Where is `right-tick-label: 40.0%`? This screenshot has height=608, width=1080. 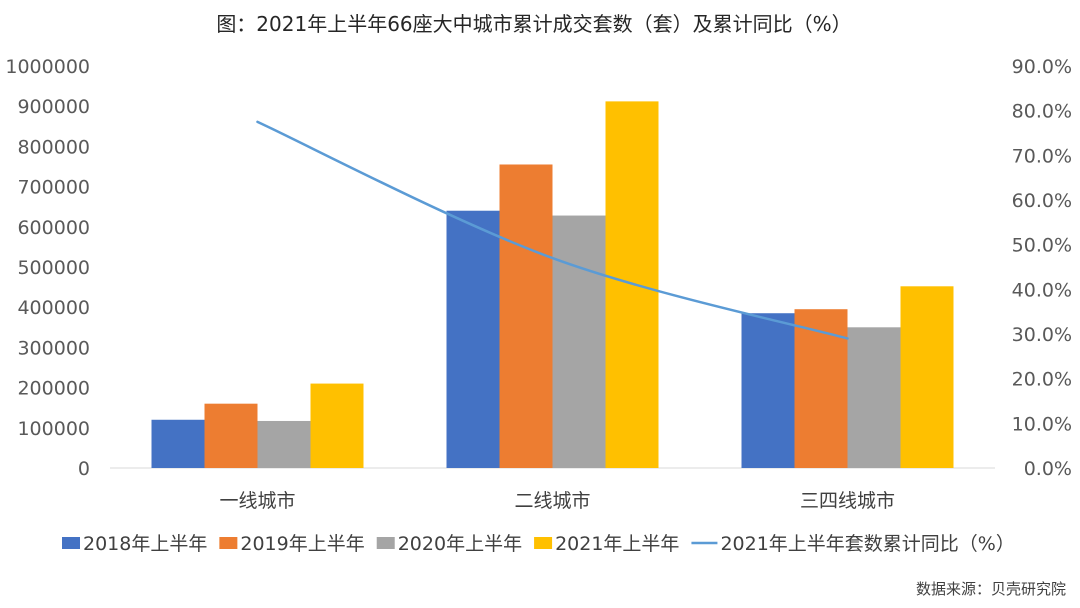
right-tick-label: 40.0% is located at coordinates (1042, 290).